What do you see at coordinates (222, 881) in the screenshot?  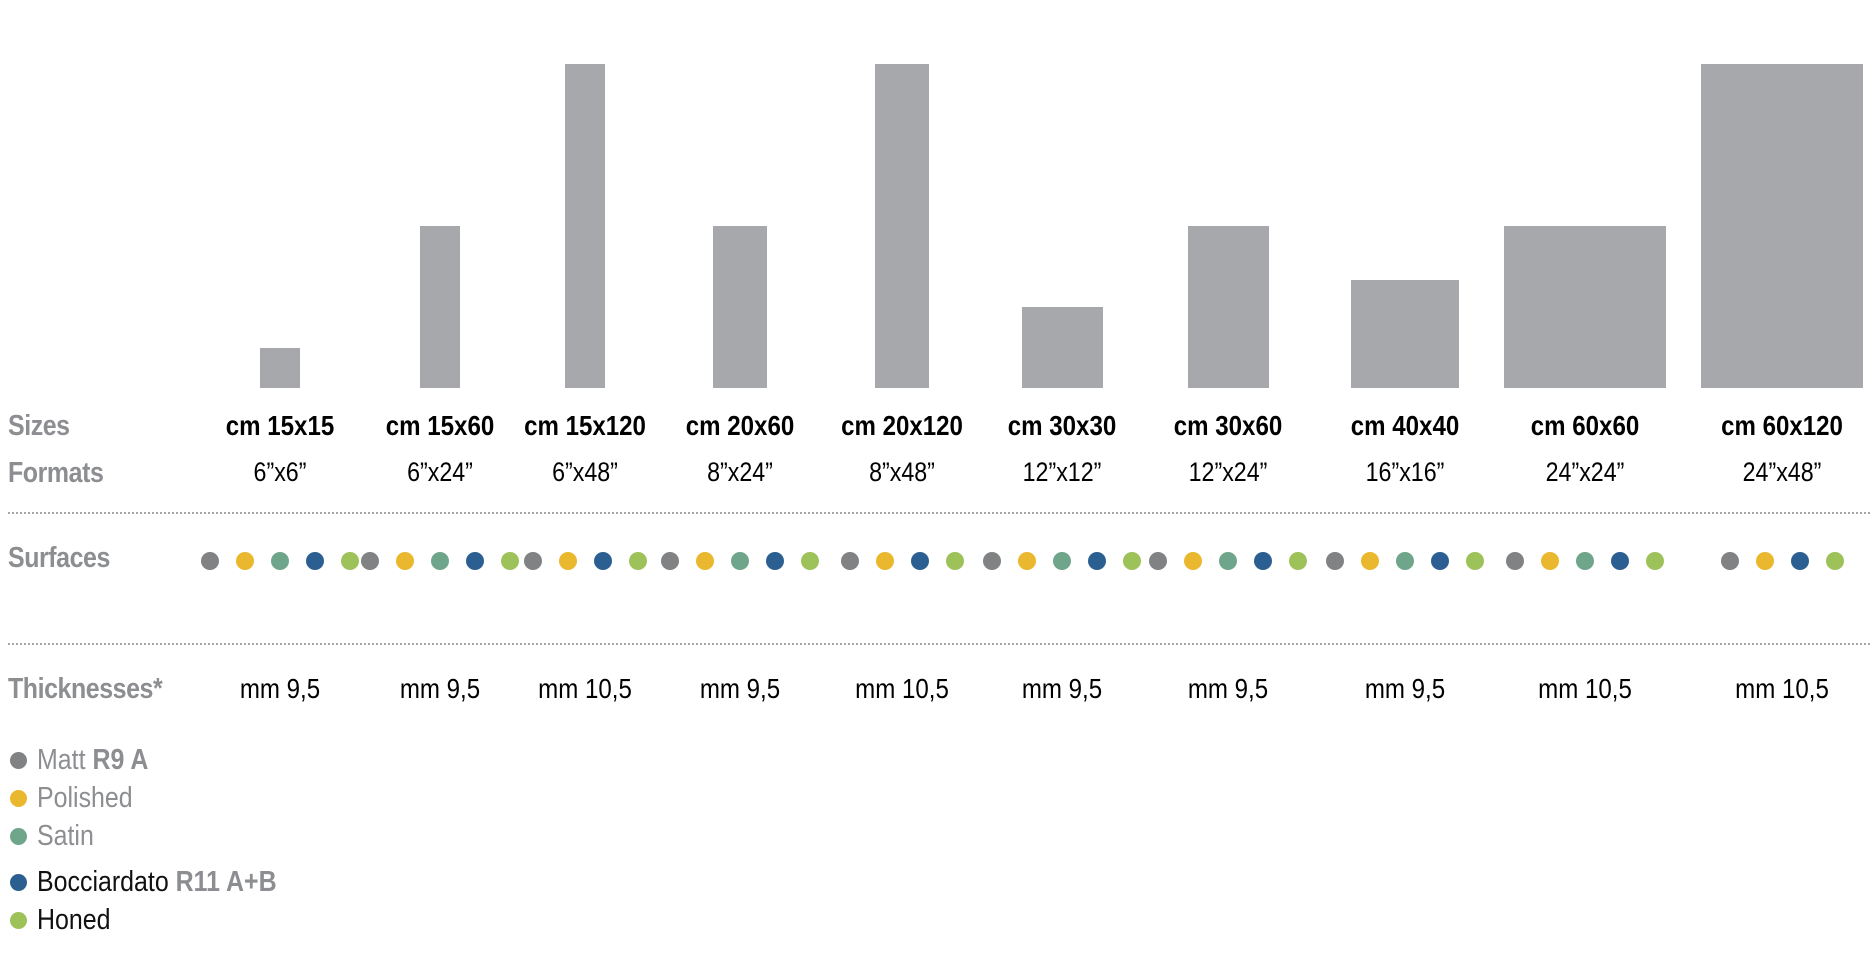 I see `legend-grade: R11 A+B` at bounding box center [222, 881].